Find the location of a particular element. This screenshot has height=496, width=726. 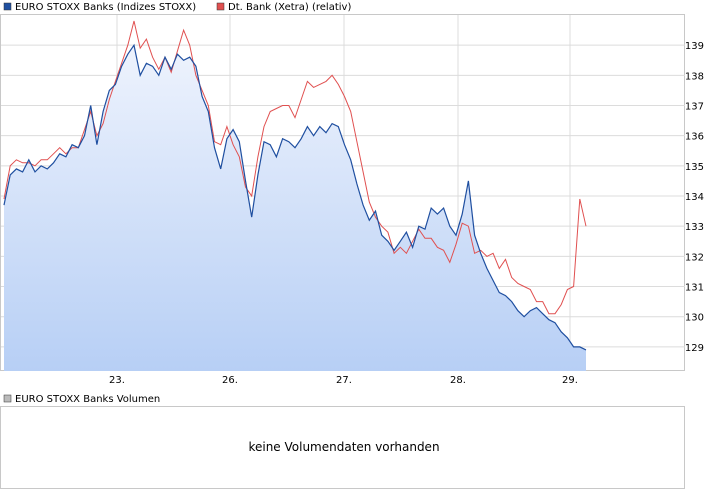

x-axis-ticks: 23. 26. 27. 28. 29. is located at coordinates (343, 380).